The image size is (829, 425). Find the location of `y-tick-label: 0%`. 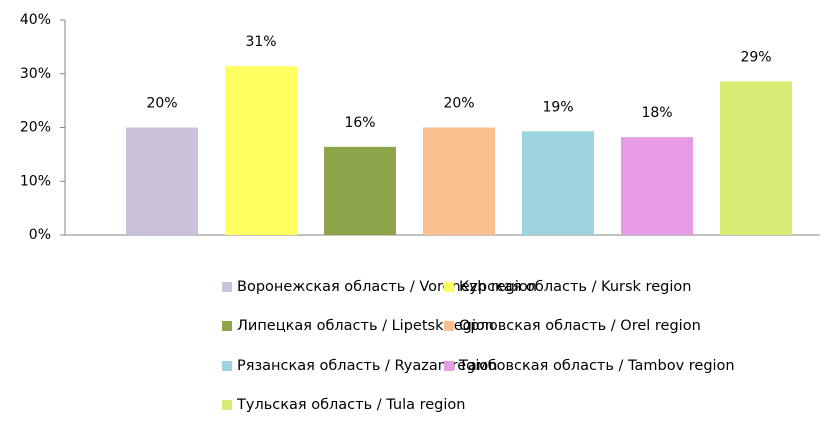

y-tick-label: 0% is located at coordinates (40, 235).